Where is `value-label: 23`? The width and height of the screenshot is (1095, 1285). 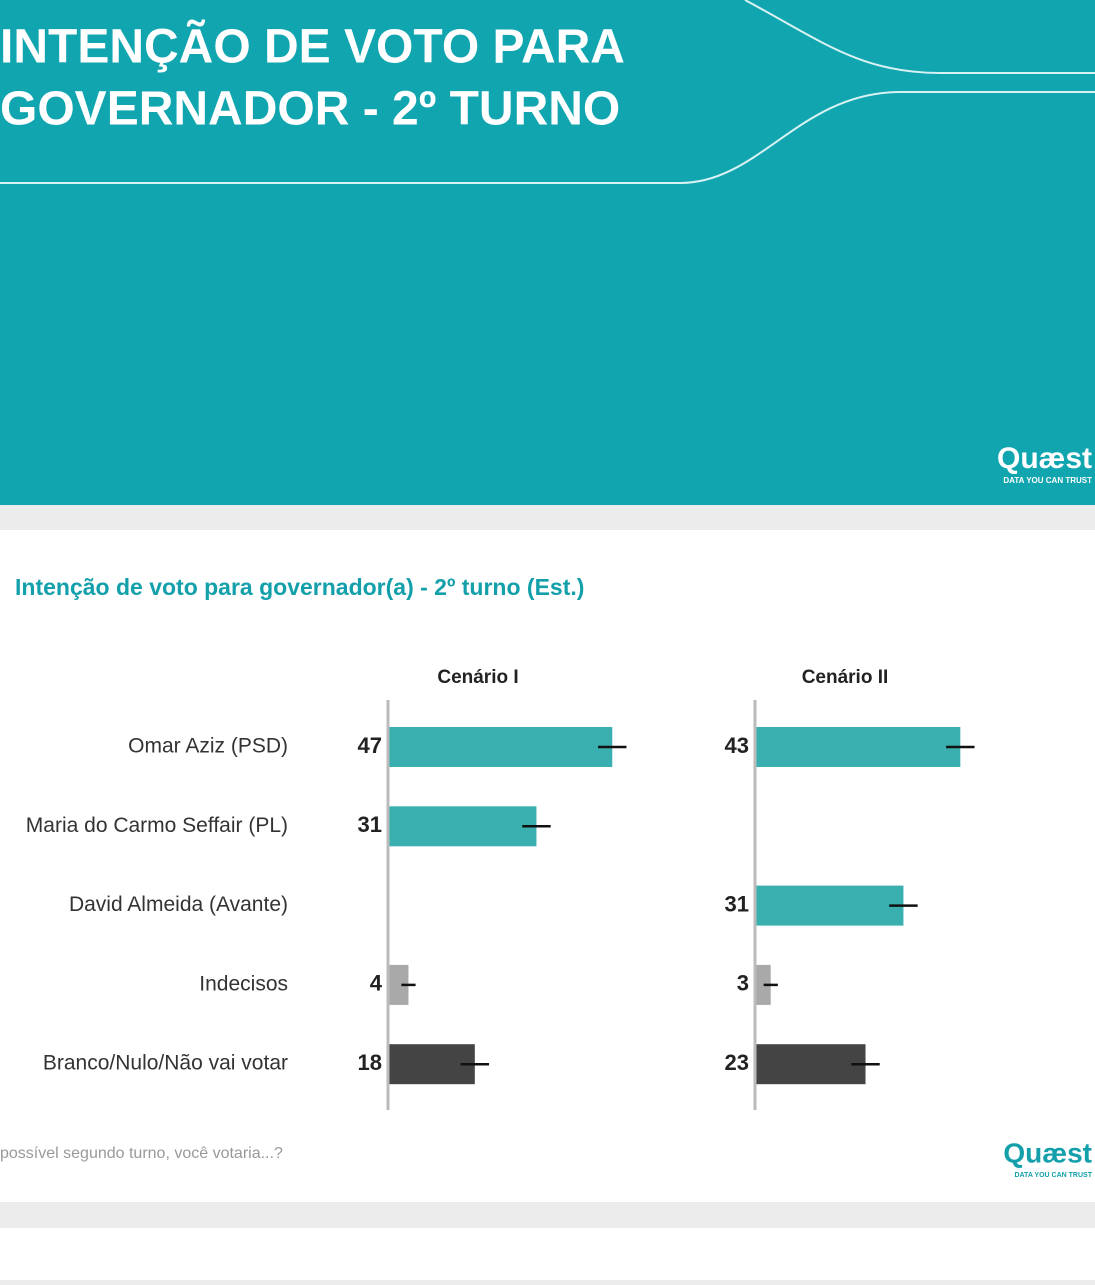 value-label: 23 is located at coordinates (737, 1062).